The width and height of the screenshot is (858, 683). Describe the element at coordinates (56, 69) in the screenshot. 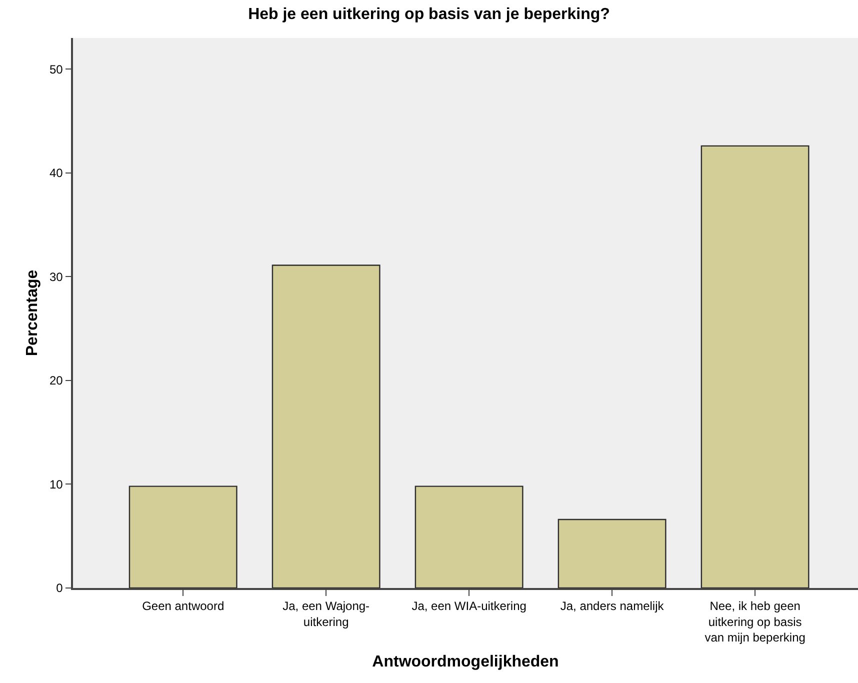

I see `y-tick-label: 50` at that location.